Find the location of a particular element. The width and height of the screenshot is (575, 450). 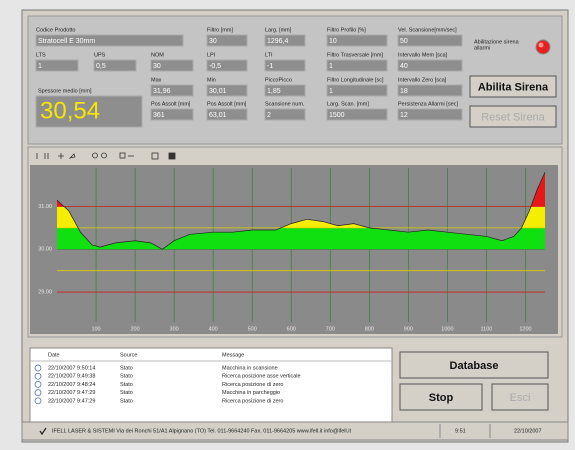

mean-box is located at coordinates (89, 111).